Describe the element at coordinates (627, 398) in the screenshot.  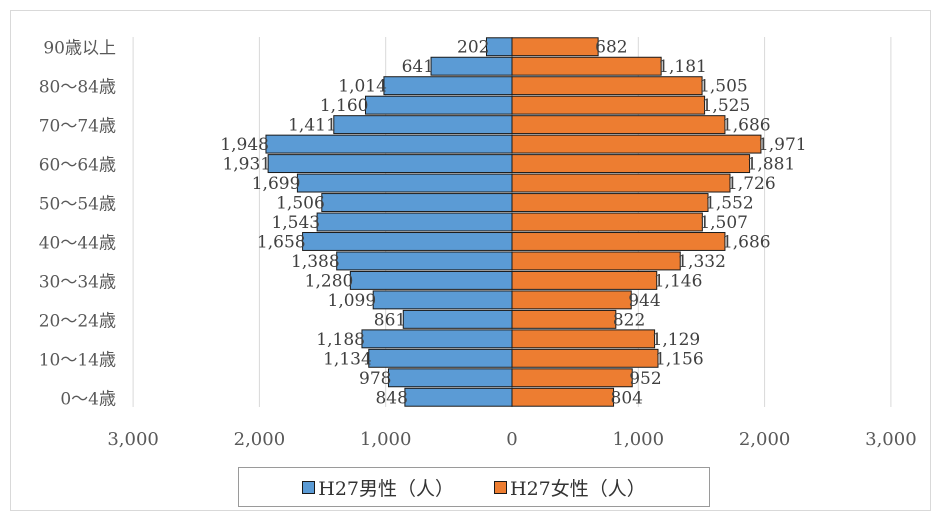
I see `data-label-female: 804` at that location.